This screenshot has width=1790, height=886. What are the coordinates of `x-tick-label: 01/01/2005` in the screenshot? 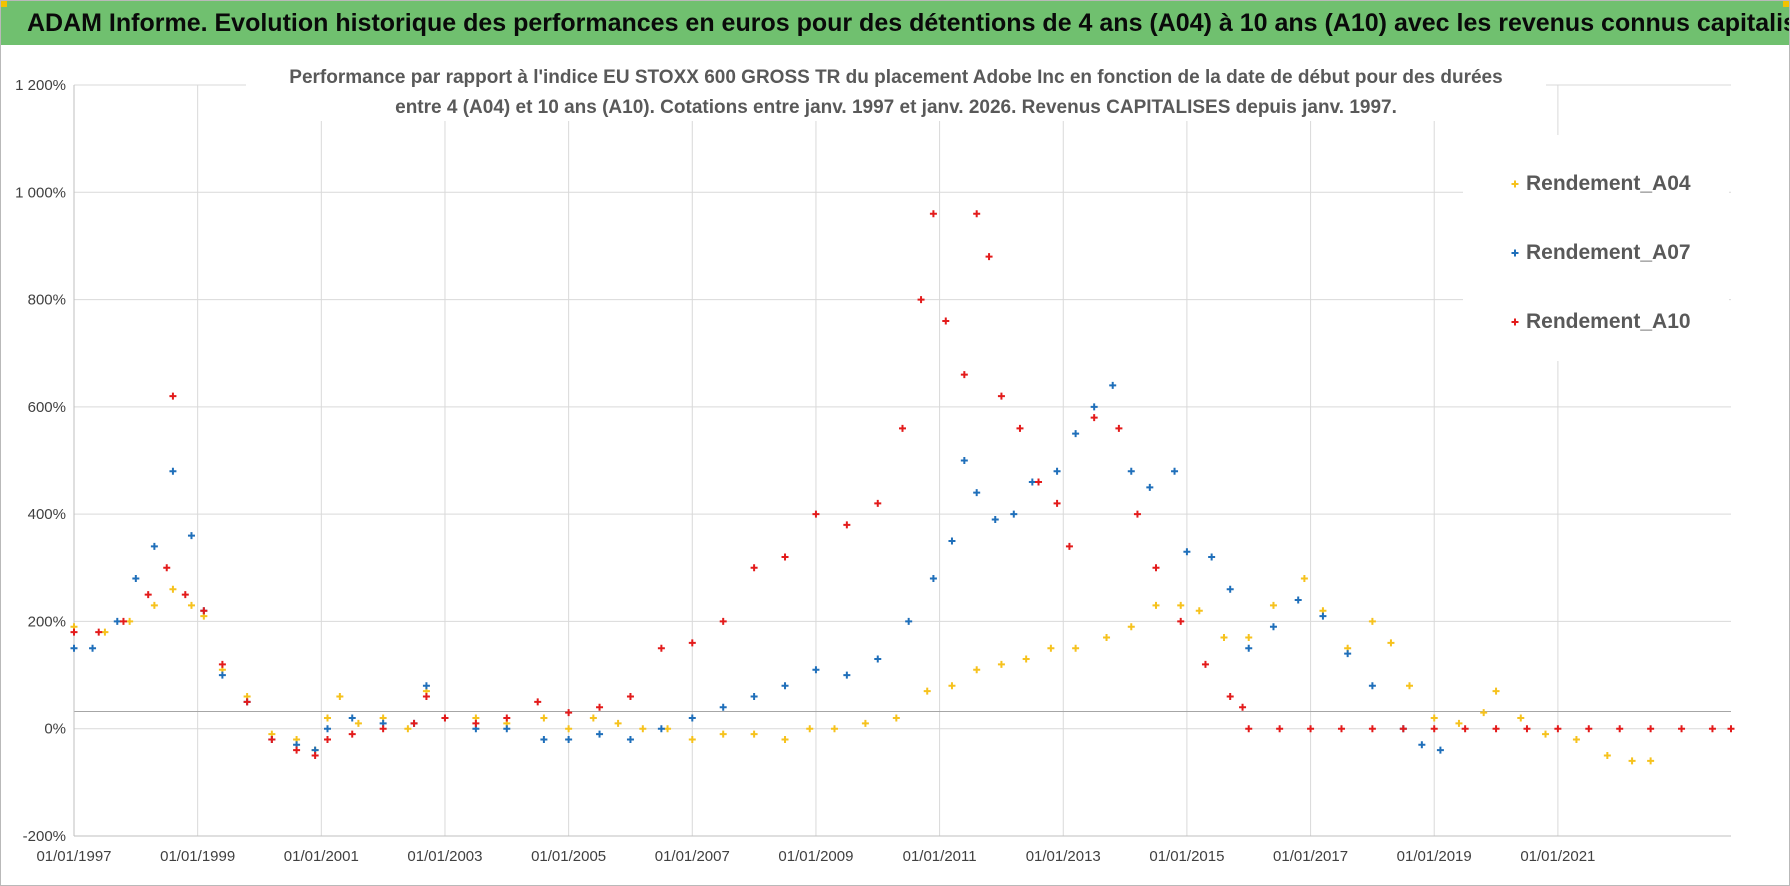 It's located at (568, 856).